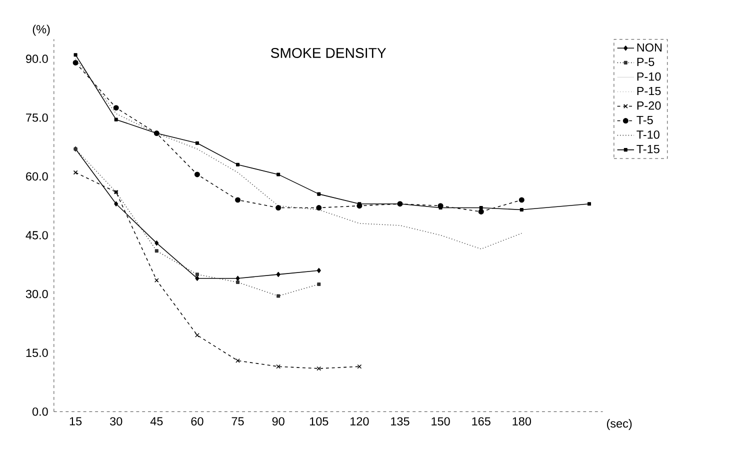  I want to click on y-tick-label: 45.0, so click(37, 235).